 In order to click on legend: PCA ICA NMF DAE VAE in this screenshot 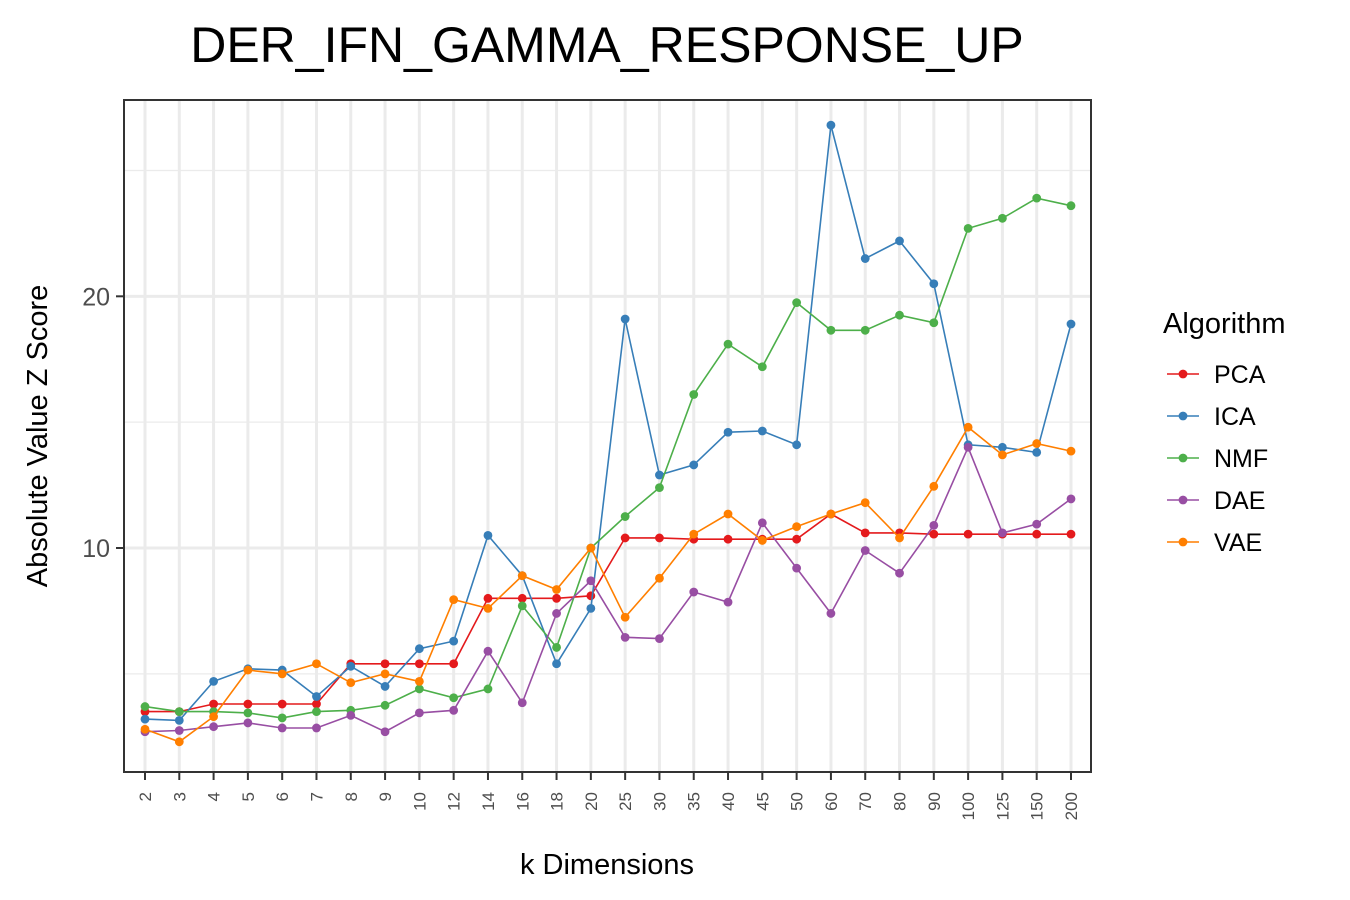, I will do `click(1217, 459)`.